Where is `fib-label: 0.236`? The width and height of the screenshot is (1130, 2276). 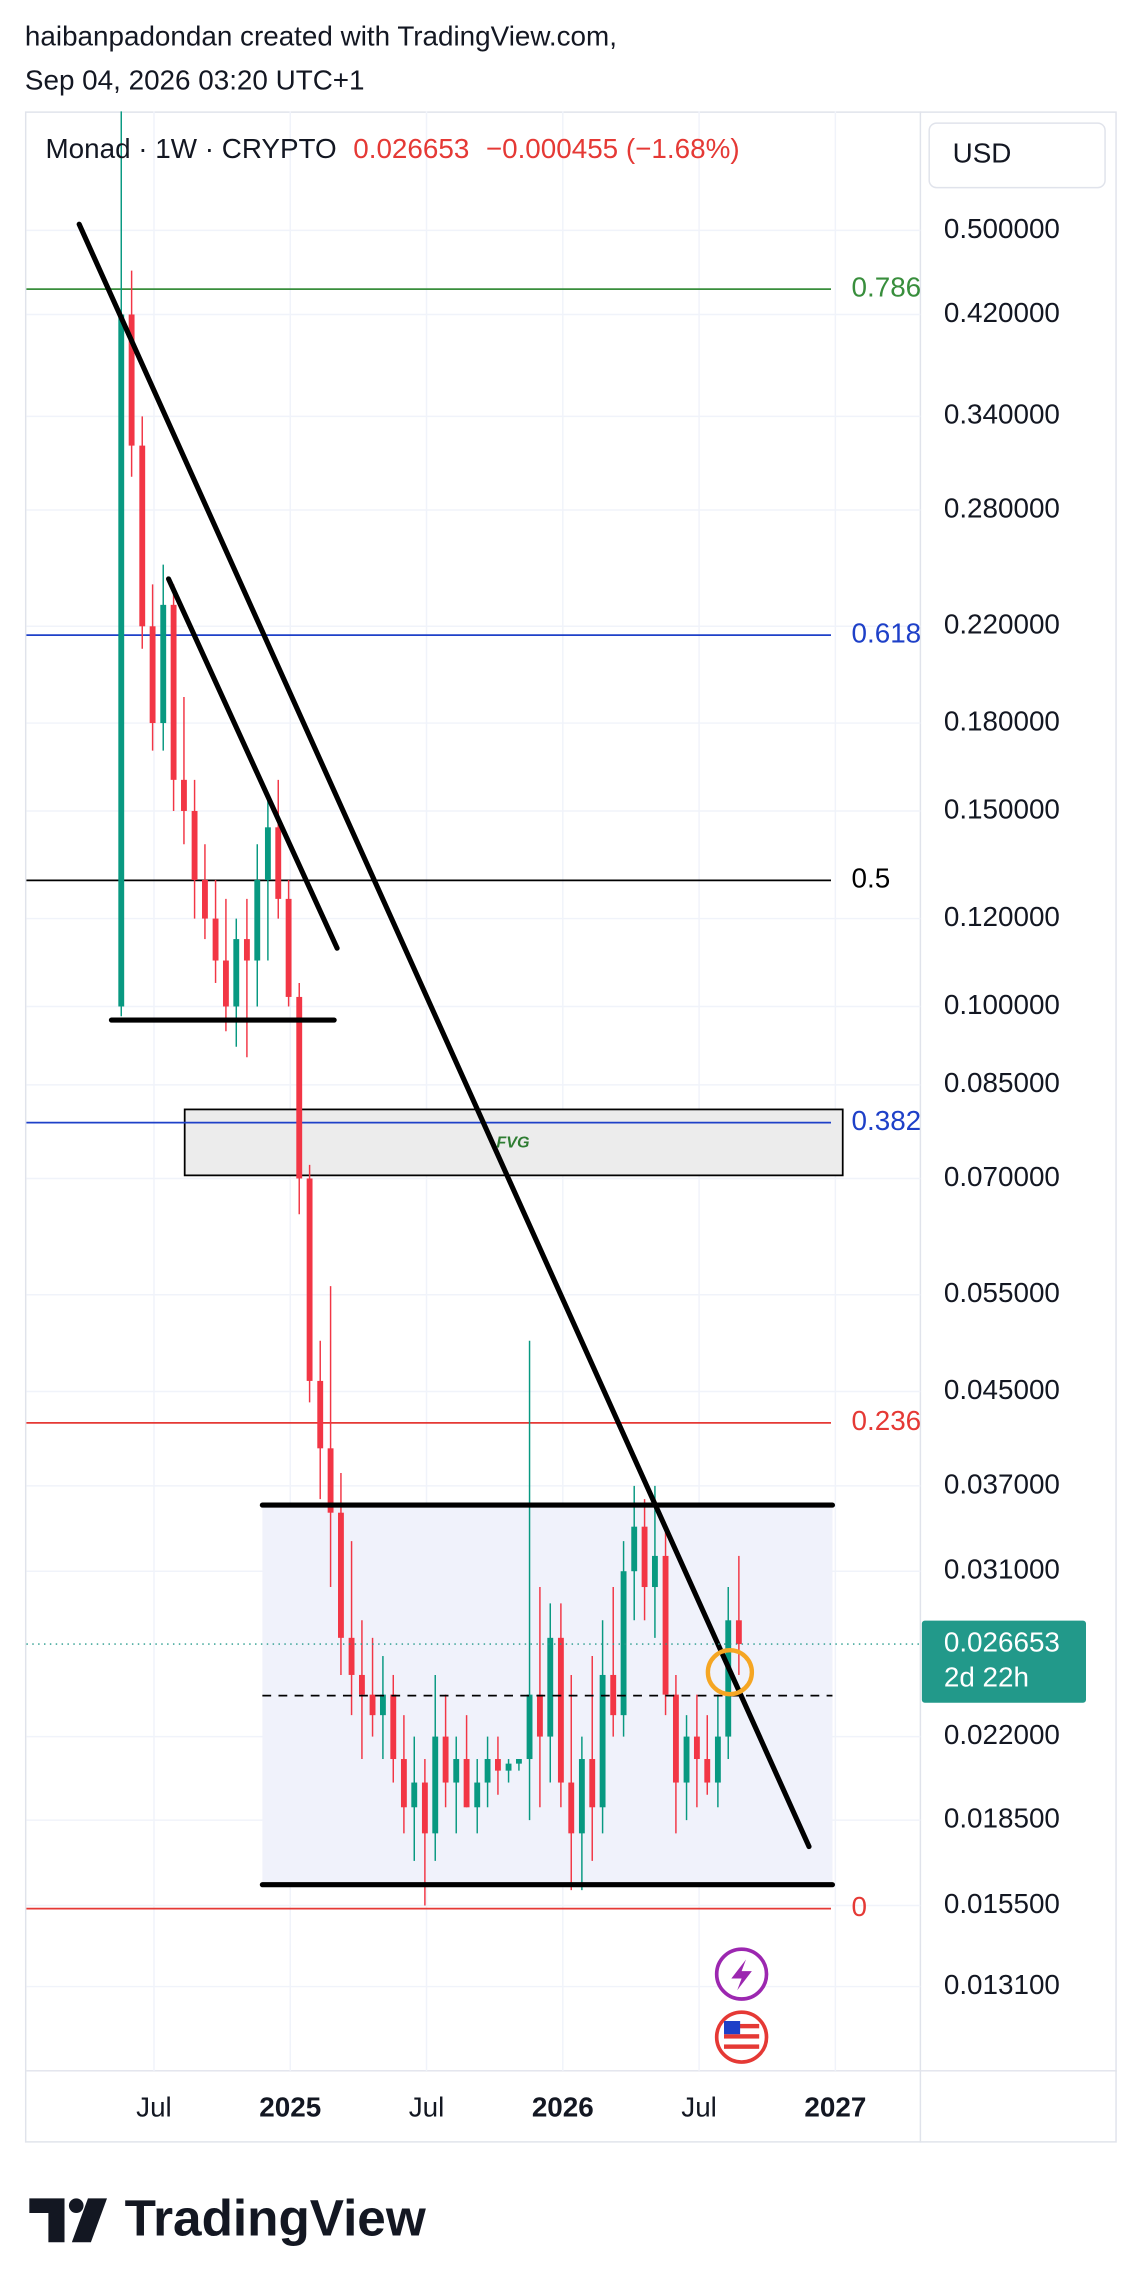 fib-label: 0.236 is located at coordinates (887, 1420).